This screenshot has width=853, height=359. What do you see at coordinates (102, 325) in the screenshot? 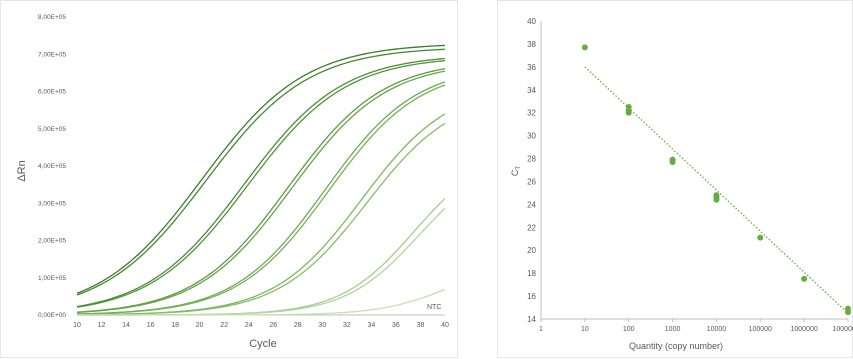
I see `amp-x-tick-label: 12` at bounding box center [102, 325].